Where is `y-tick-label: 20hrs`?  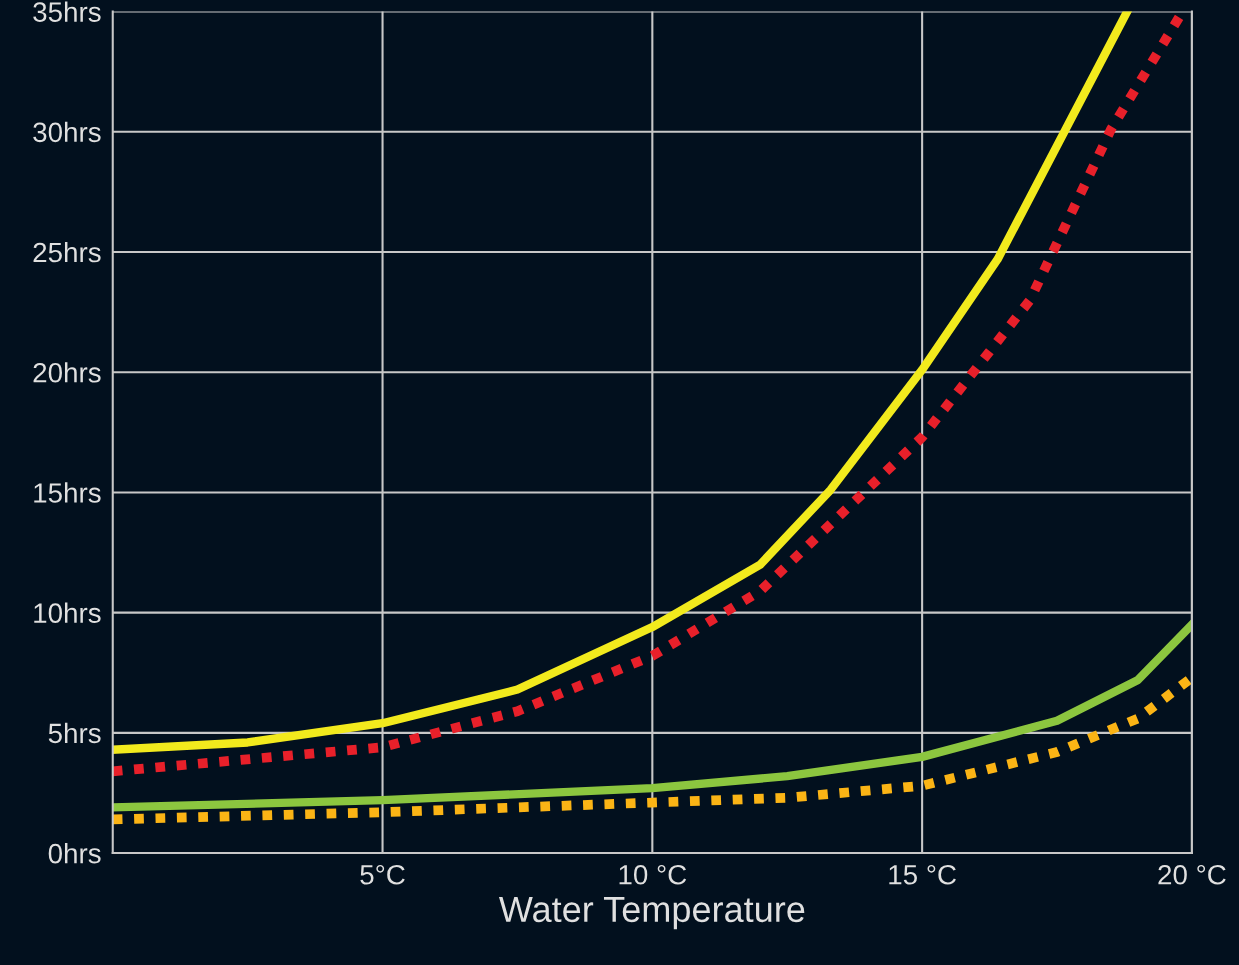
y-tick-label: 20hrs is located at coordinates (67, 372).